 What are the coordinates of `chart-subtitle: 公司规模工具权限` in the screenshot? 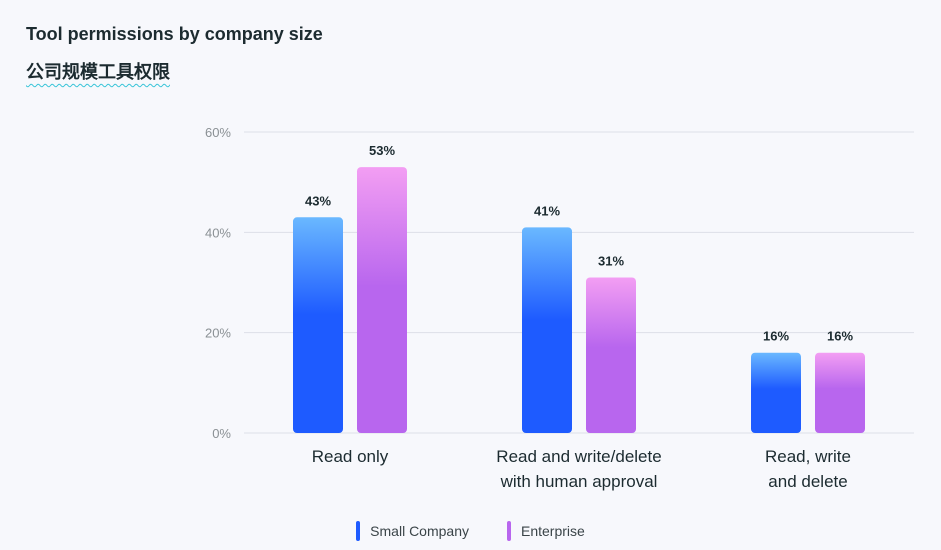 It's located at (98, 72).